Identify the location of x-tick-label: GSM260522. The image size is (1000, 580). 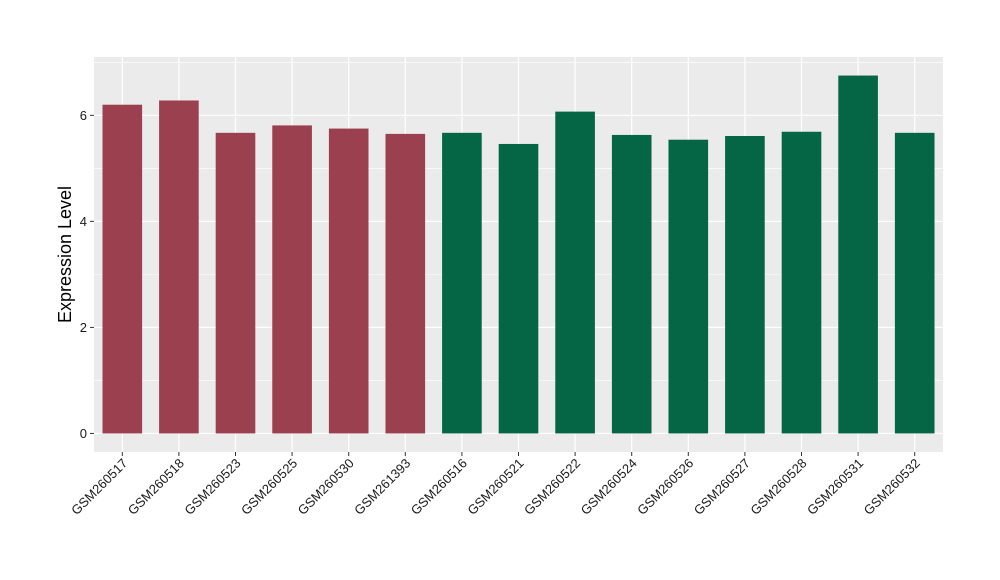
(552, 487).